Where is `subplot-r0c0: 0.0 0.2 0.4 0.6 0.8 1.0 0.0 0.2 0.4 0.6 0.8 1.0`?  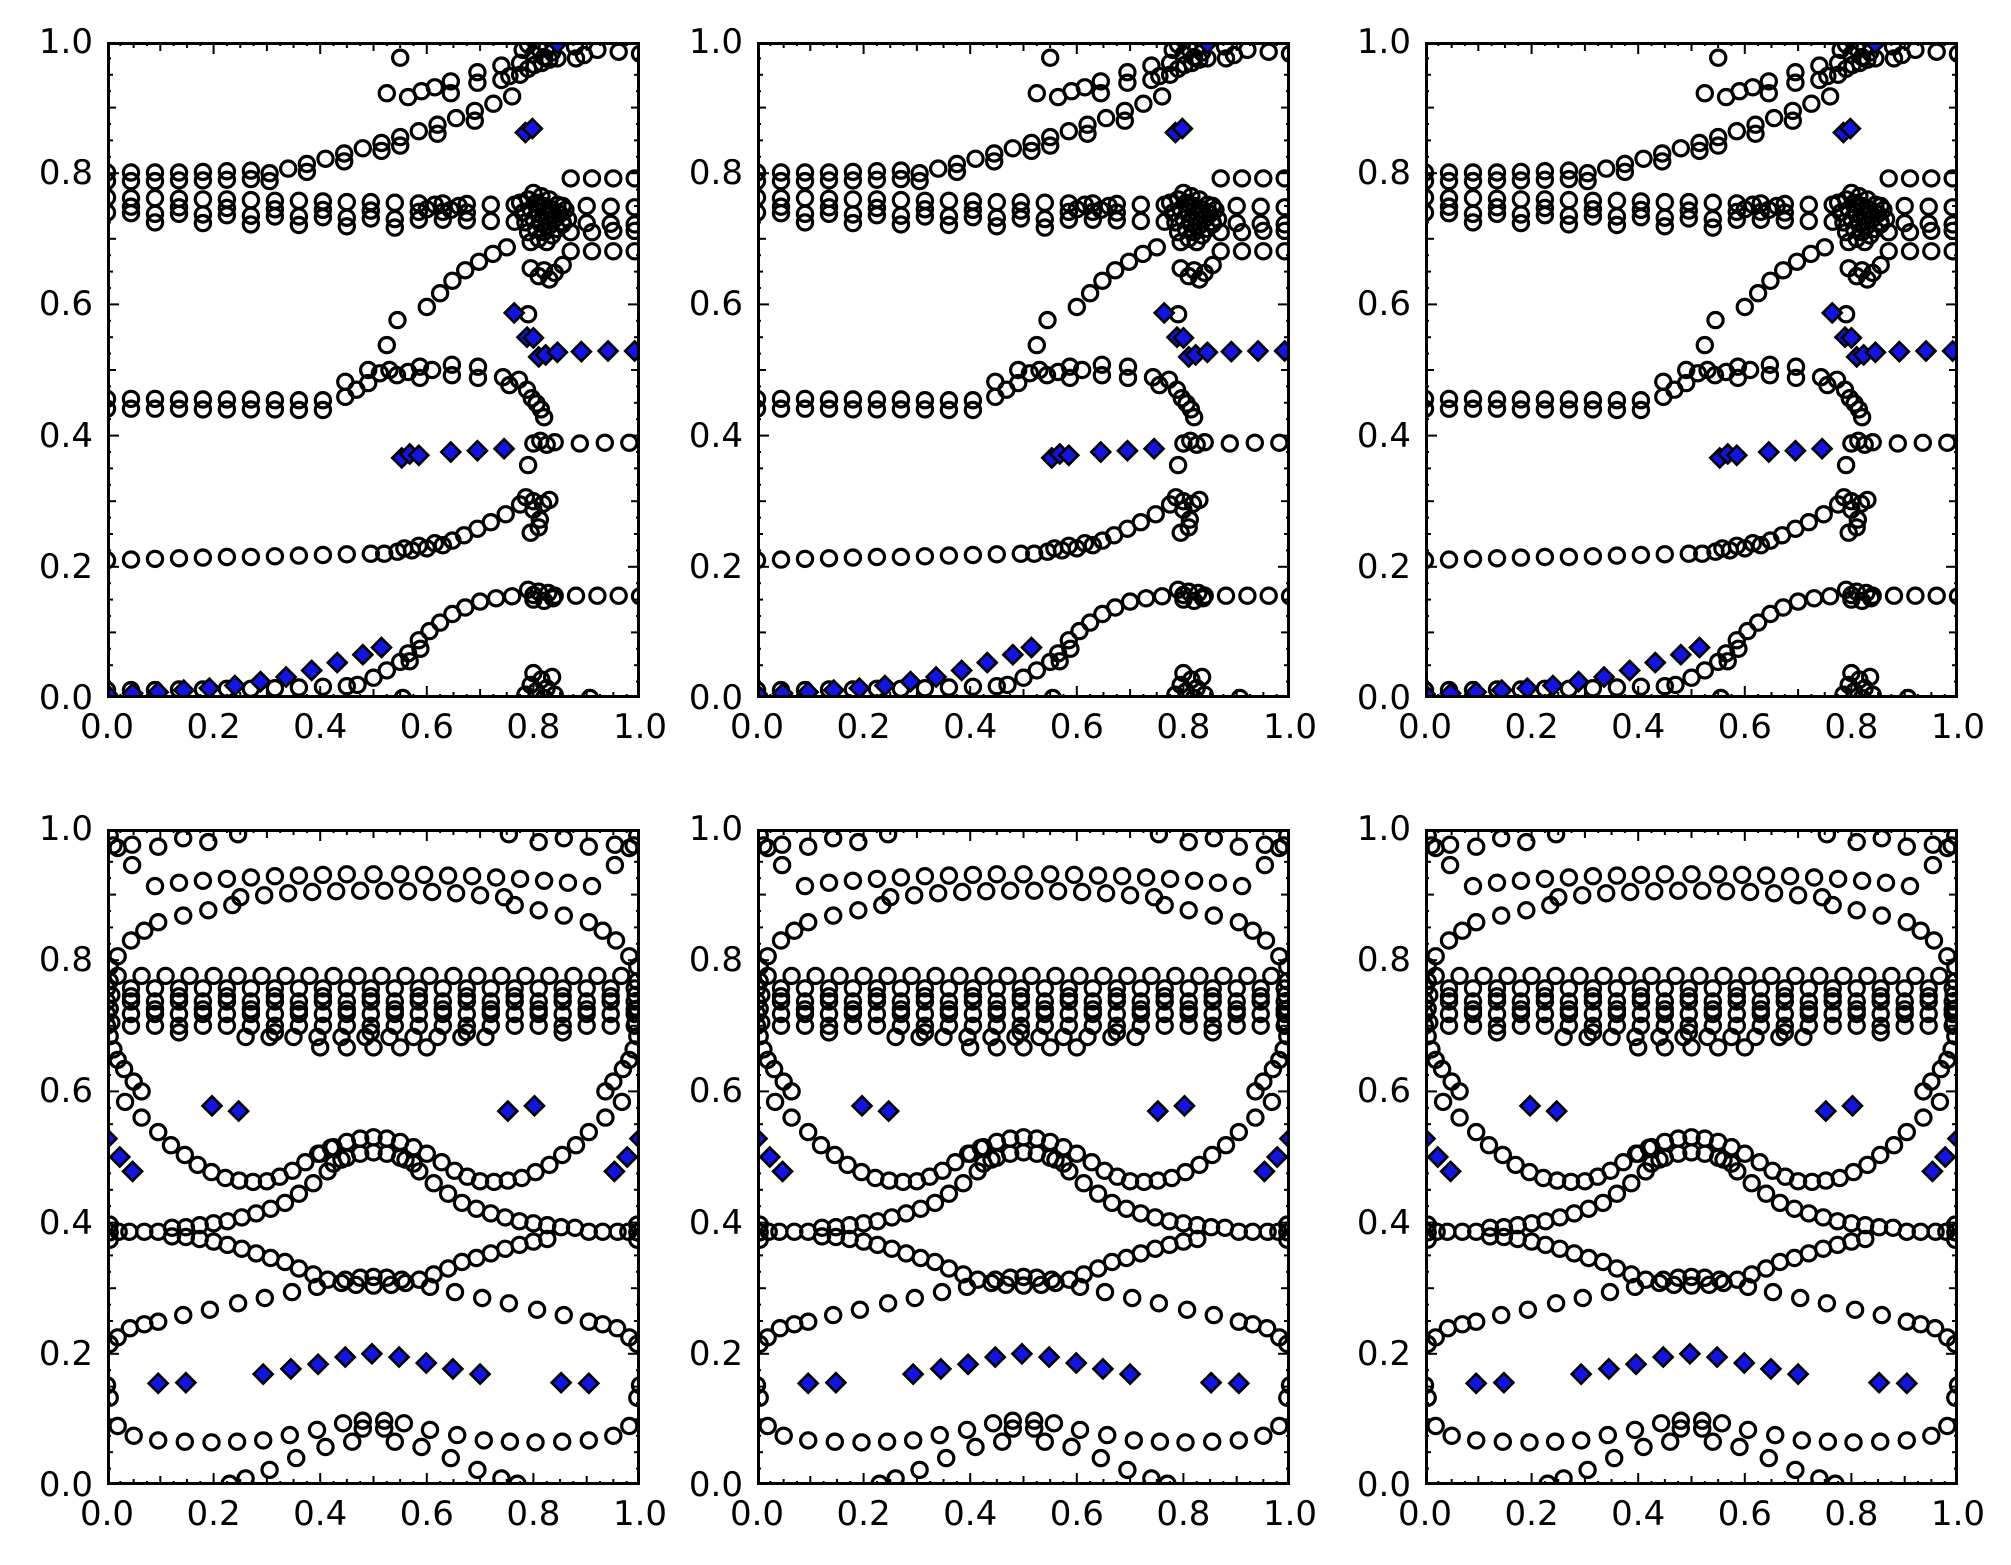 subplot-r0c0: 0.0 0.2 0.4 0.6 0.8 1.0 0.0 0.2 0.4 0.6 0.8 1.0 is located at coordinates (353, 384).